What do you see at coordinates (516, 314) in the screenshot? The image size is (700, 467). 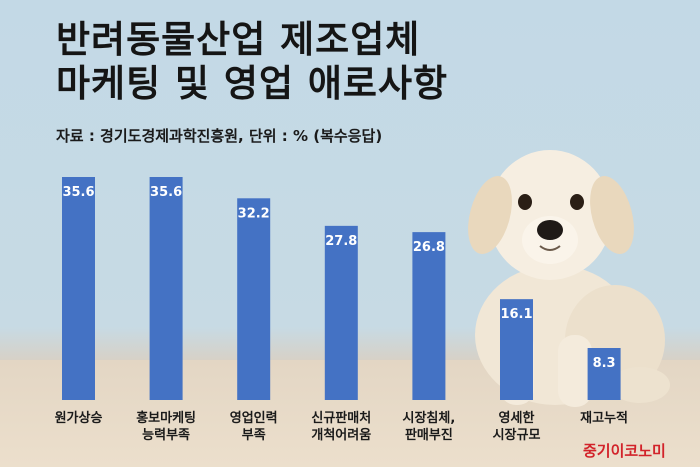 I see `value-label-5: 16.1` at bounding box center [516, 314].